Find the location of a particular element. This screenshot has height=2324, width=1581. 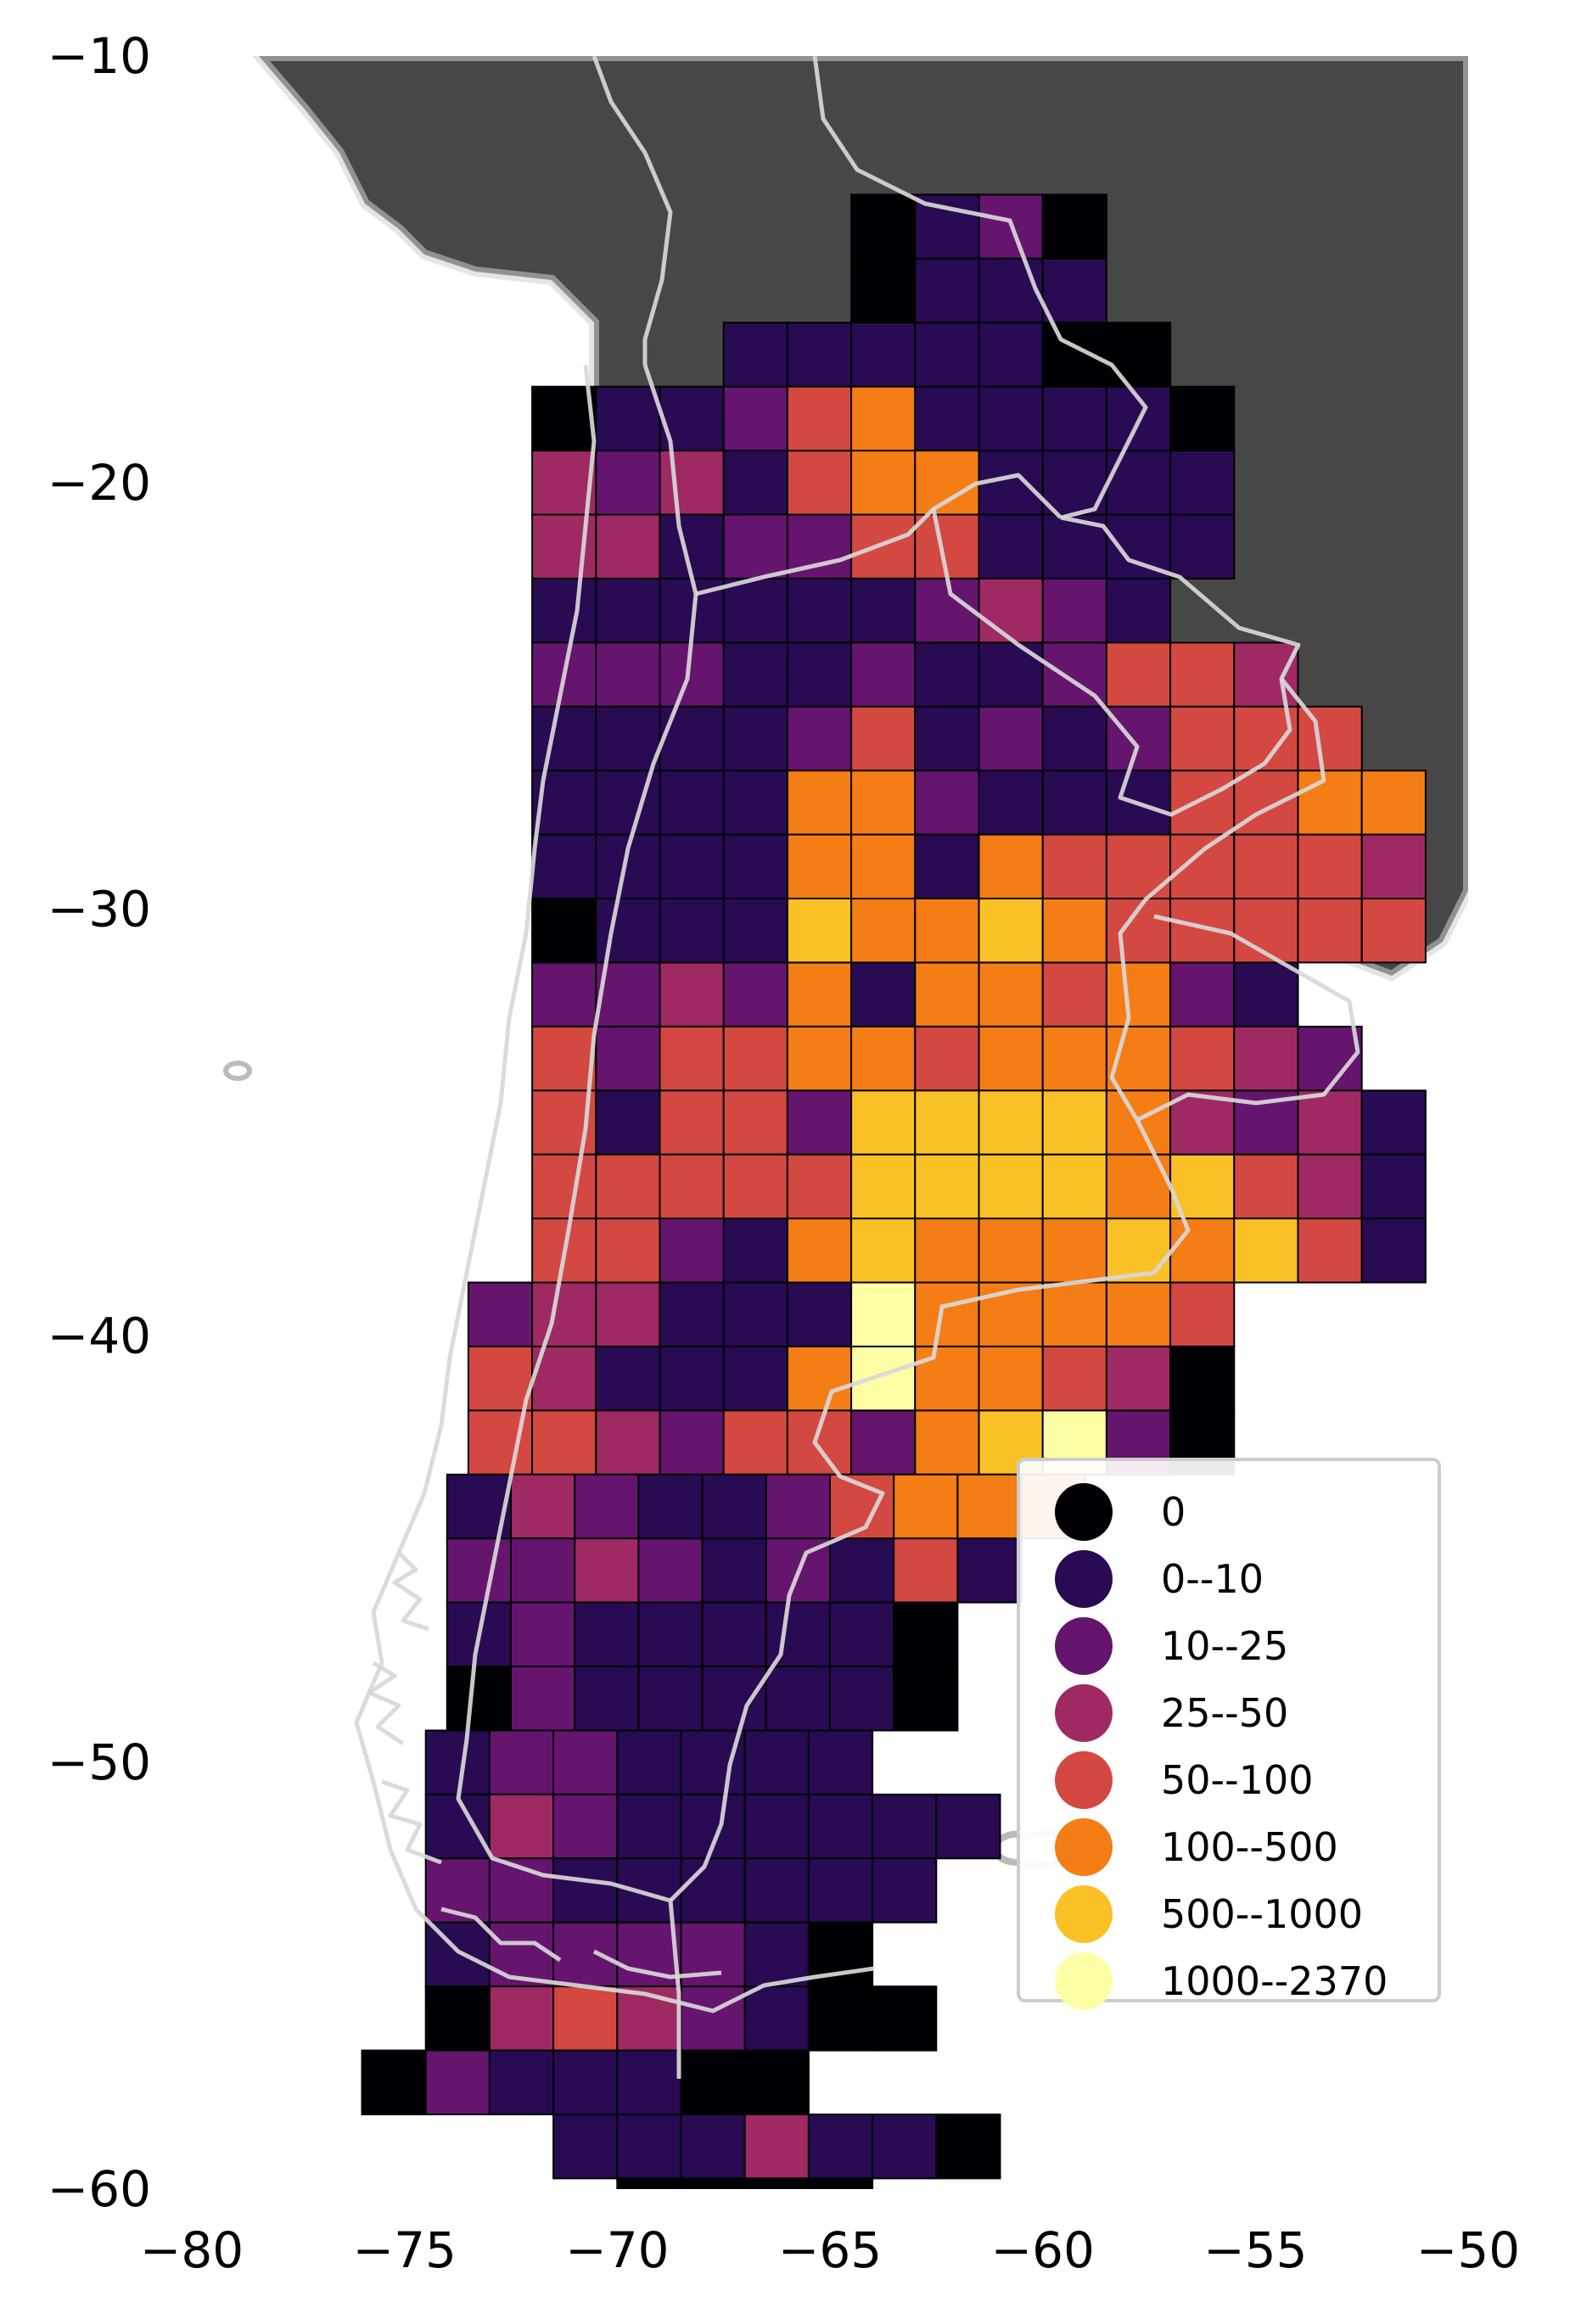

grid-cell-r18-c7 is located at coordinates (947, 1379).